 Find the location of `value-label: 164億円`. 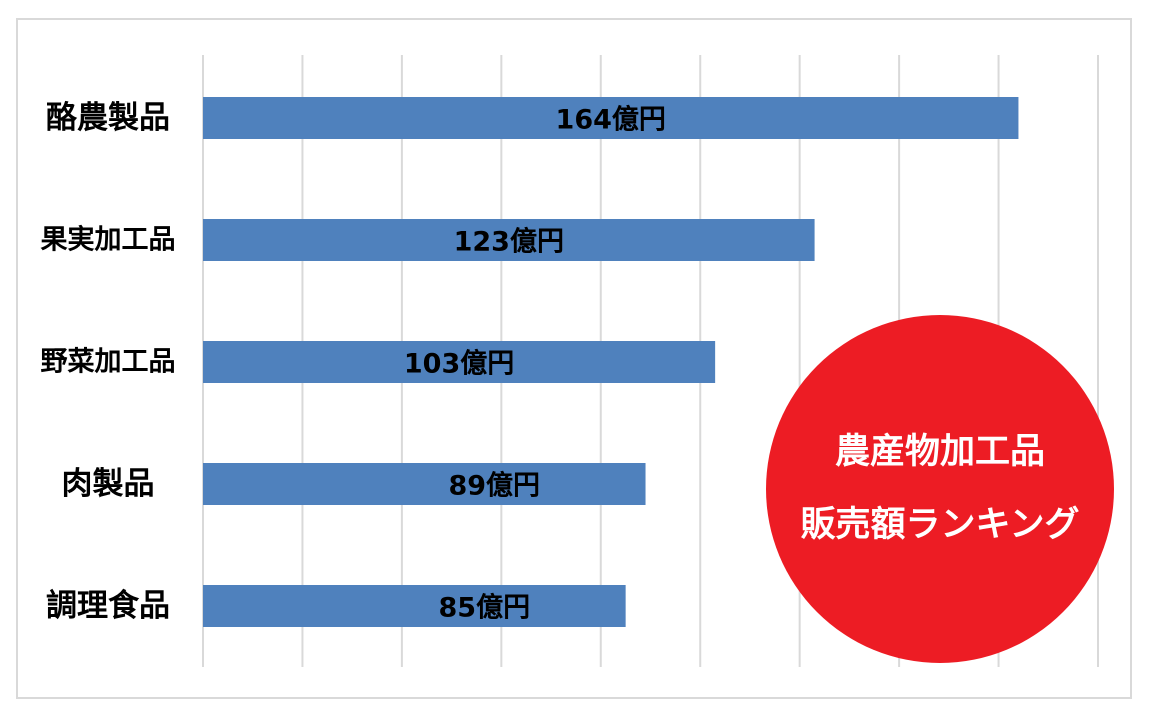

value-label: 164億円 is located at coordinates (611, 120).